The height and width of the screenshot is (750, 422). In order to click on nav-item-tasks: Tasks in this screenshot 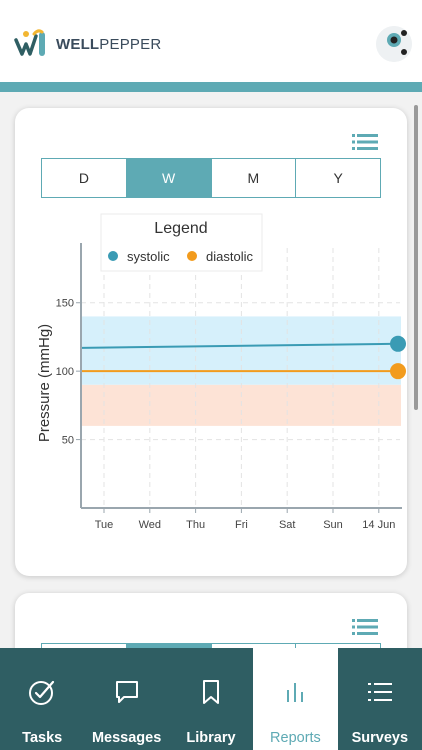, I will do `click(42, 699)`.